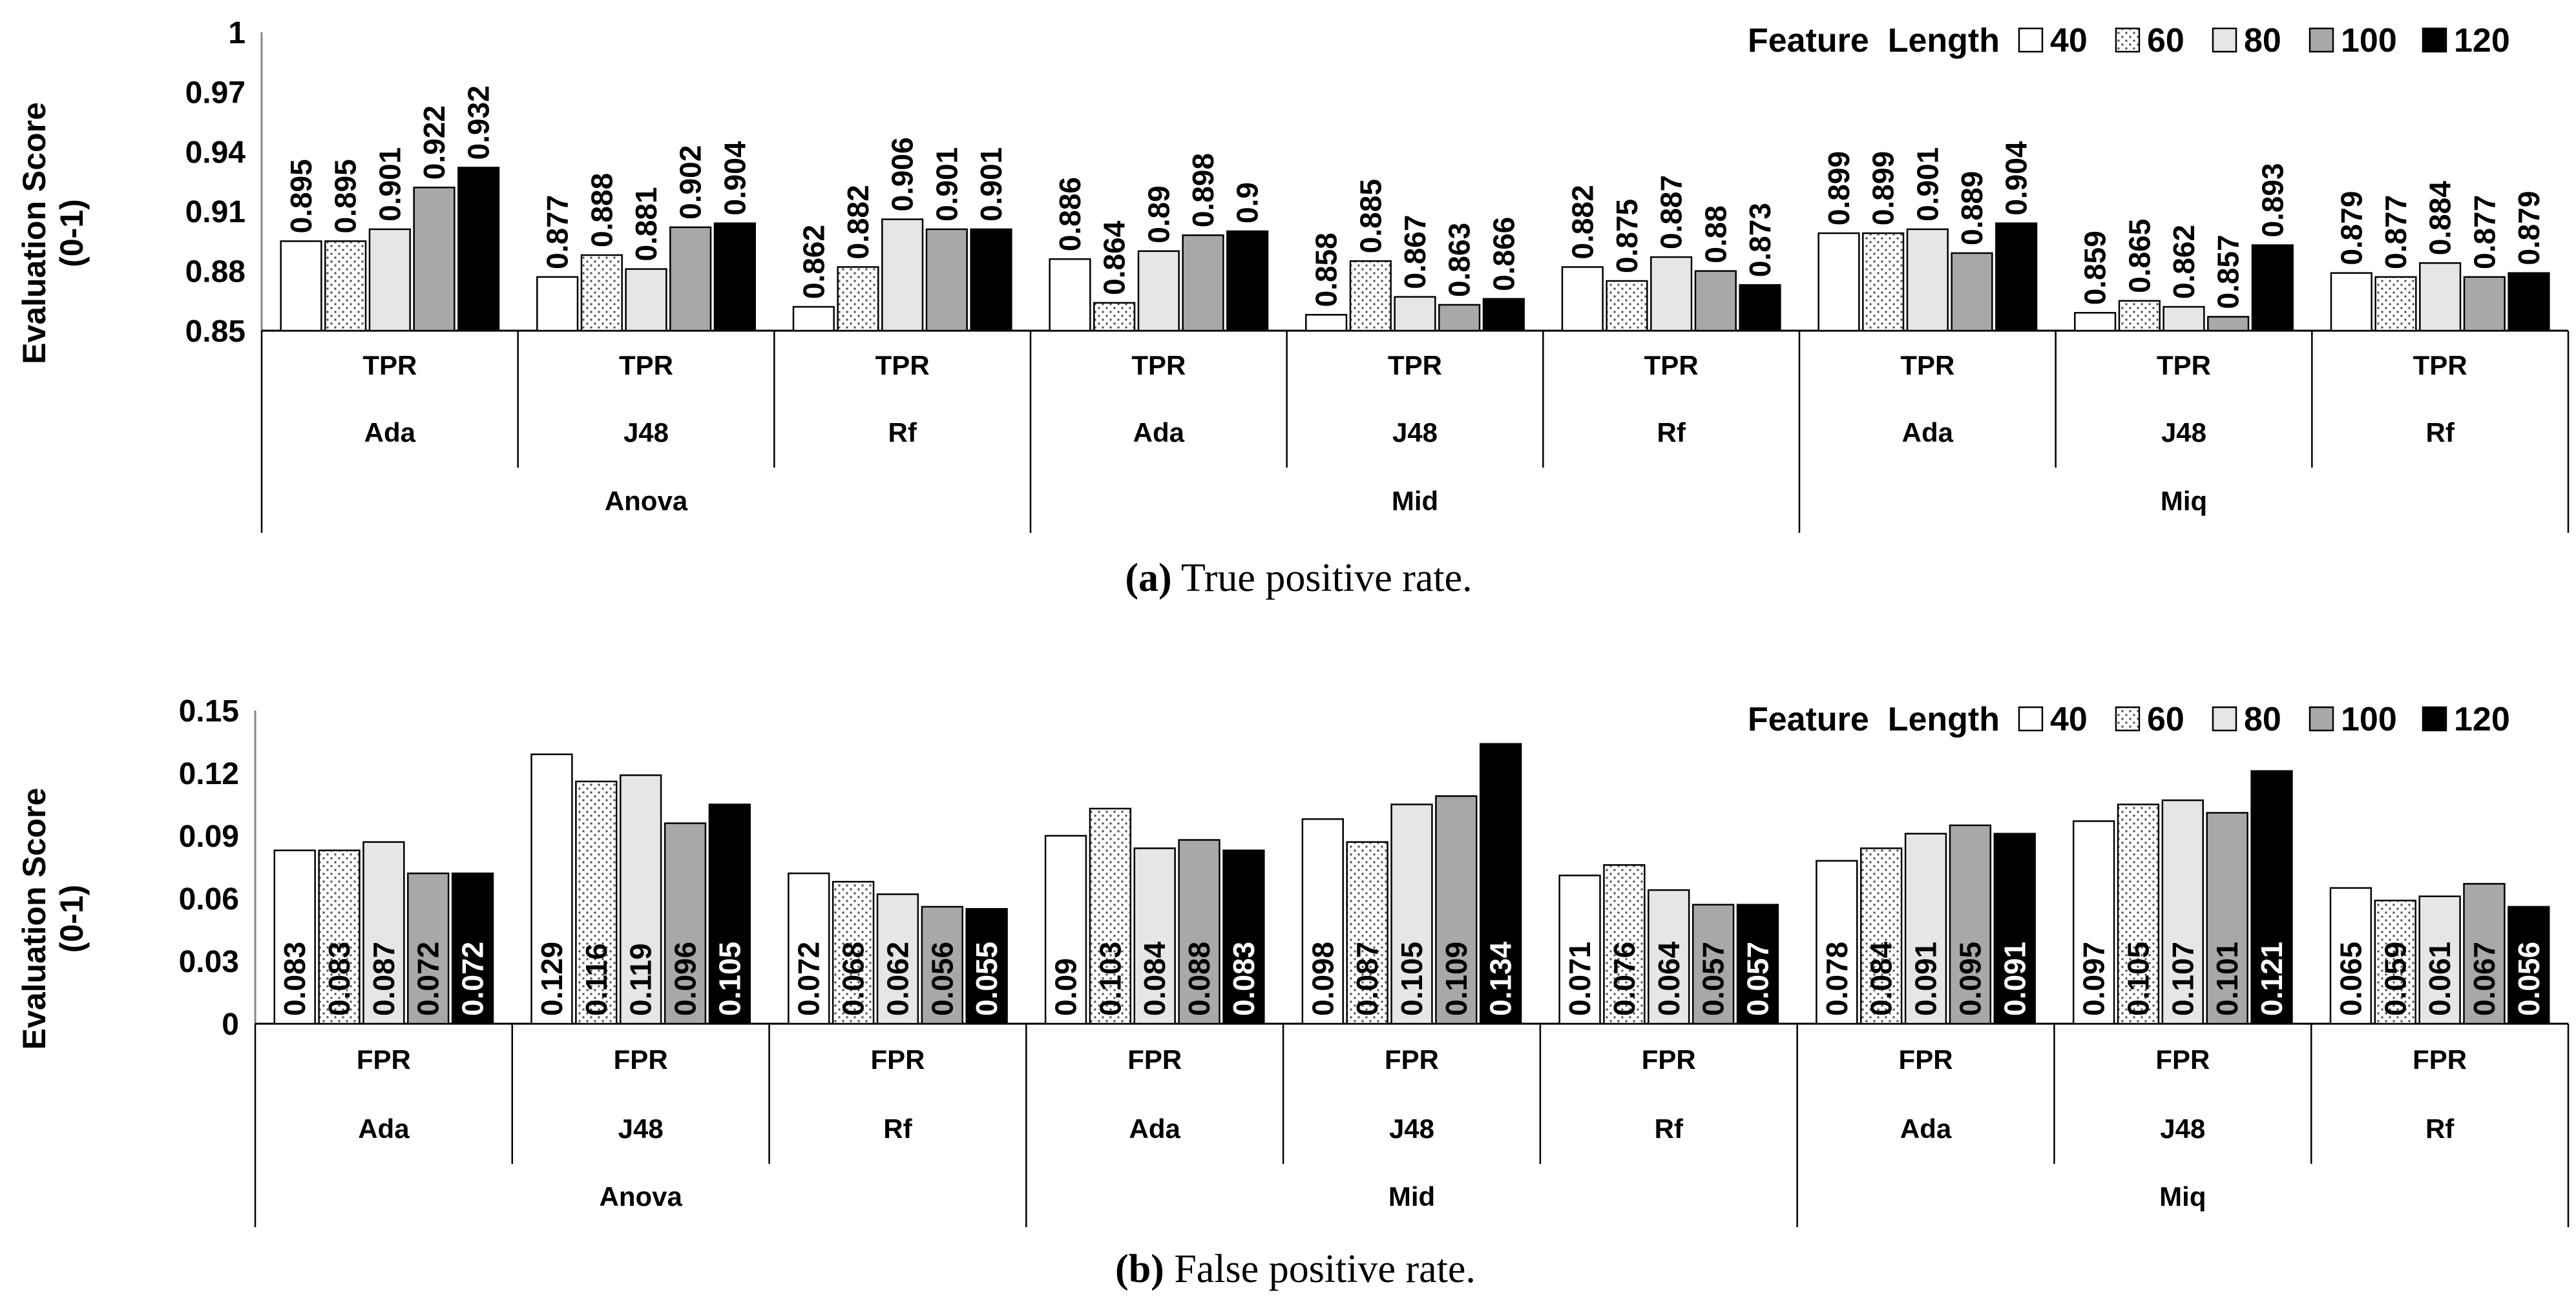 This screenshot has width=2576, height=1315. Describe the element at coordinates (2350, 979) in the screenshot. I see `bar-value-label: 0.065` at that location.